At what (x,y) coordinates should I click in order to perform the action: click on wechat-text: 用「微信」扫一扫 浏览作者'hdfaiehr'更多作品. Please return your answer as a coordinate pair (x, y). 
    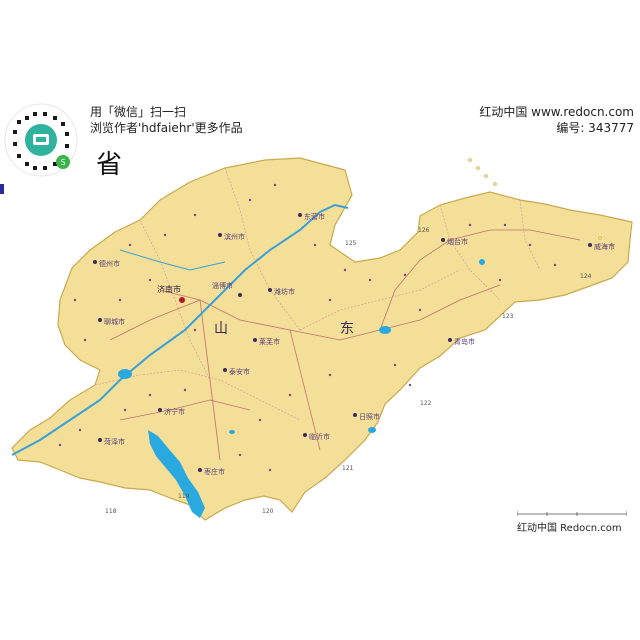
    Looking at the image, I should click on (166, 120).